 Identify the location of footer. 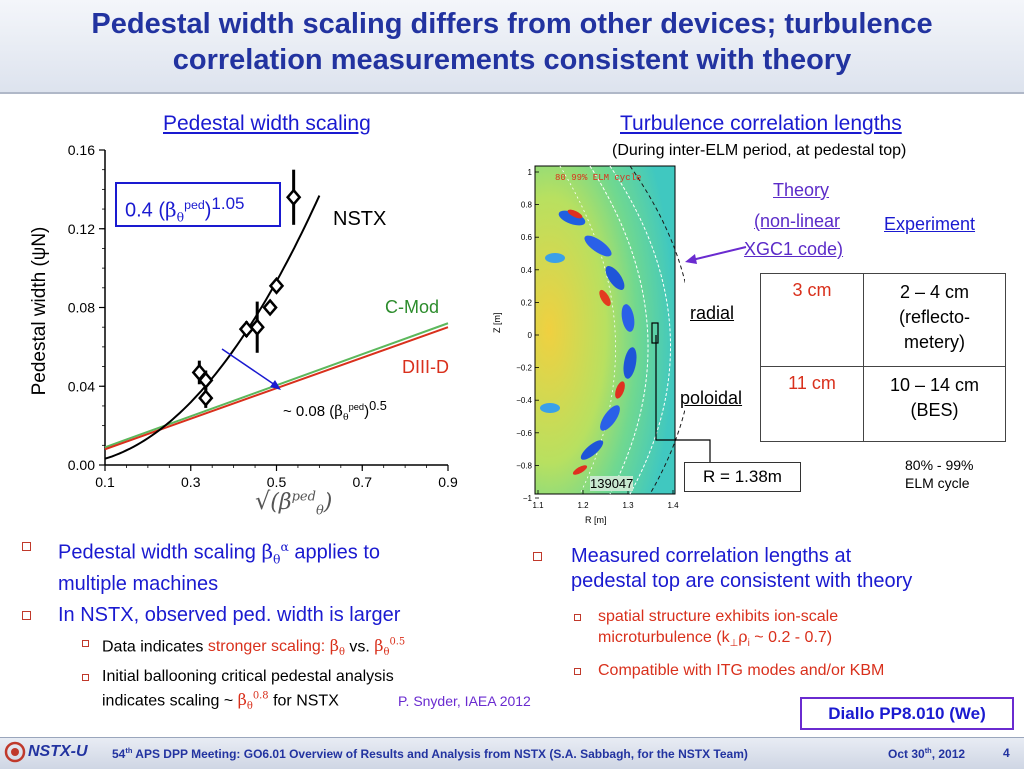
(512, 753).